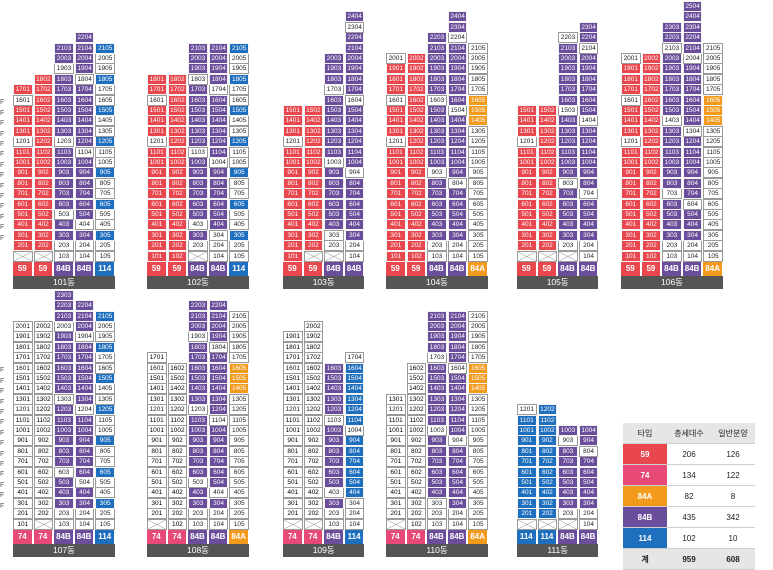 The height and width of the screenshot is (570, 773). I want to click on unit-type-cell: 59, so click(177, 269).